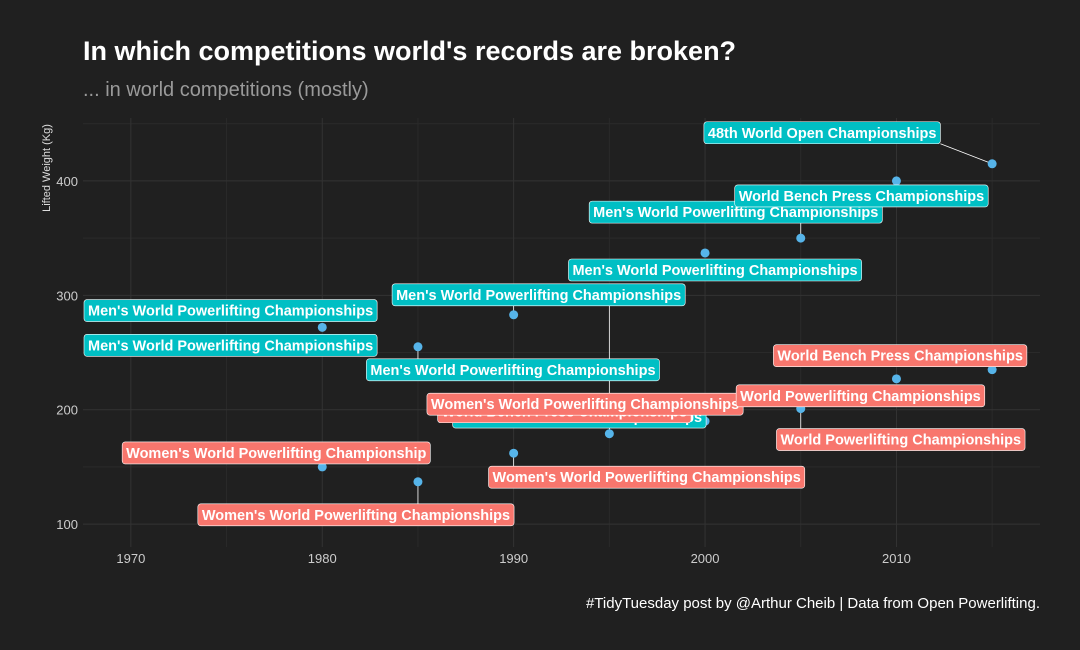  What do you see at coordinates (322, 558) in the screenshot?
I see `x-tick-label: 1980` at bounding box center [322, 558].